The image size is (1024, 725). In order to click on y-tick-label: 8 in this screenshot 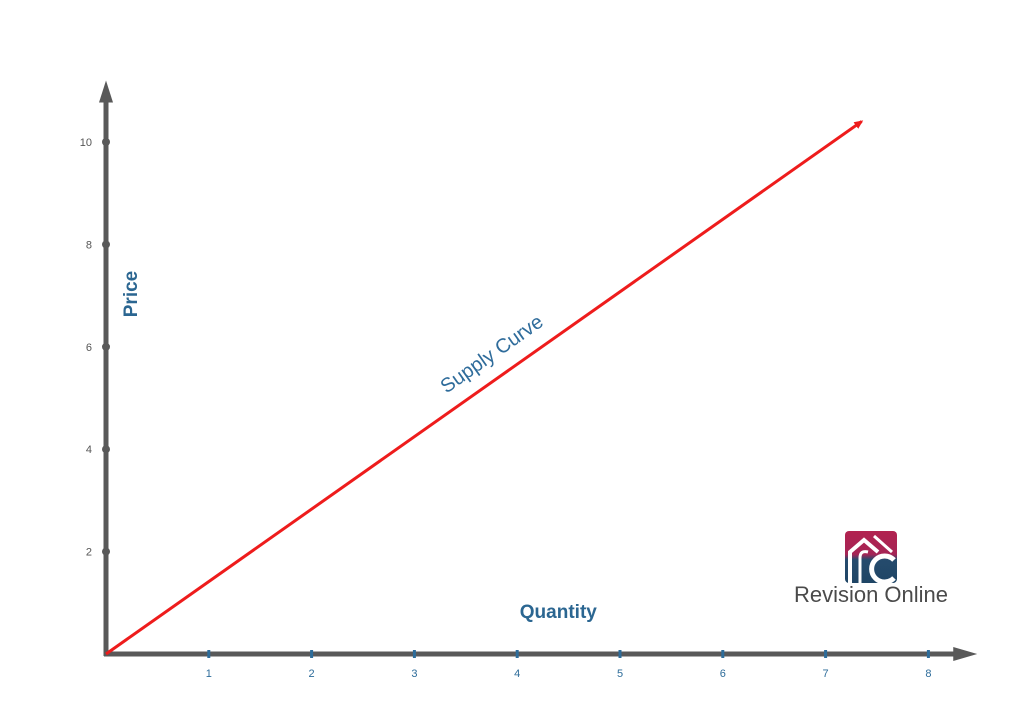, I will do `click(89, 245)`.